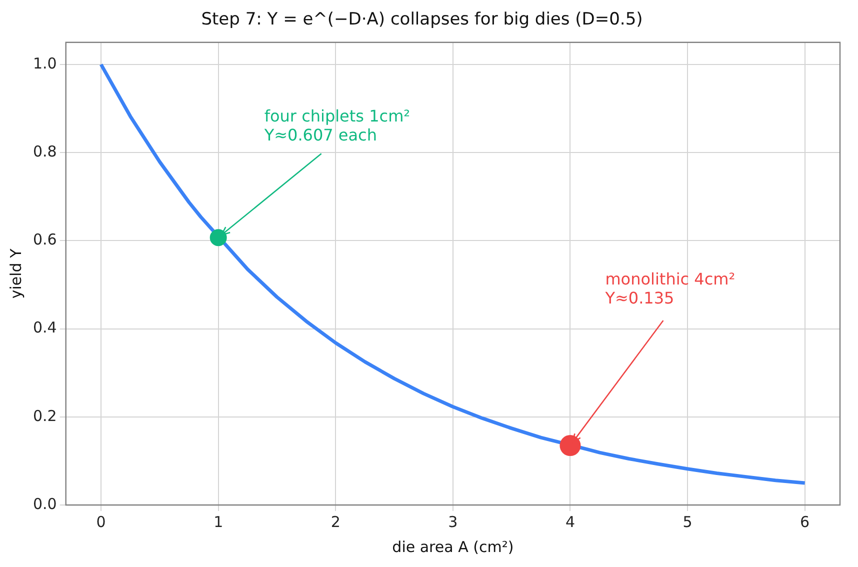  What do you see at coordinates (336, 125) in the screenshot?
I see `annotation: four chiplets 1cm² Y≈0.607 each` at bounding box center [336, 125].